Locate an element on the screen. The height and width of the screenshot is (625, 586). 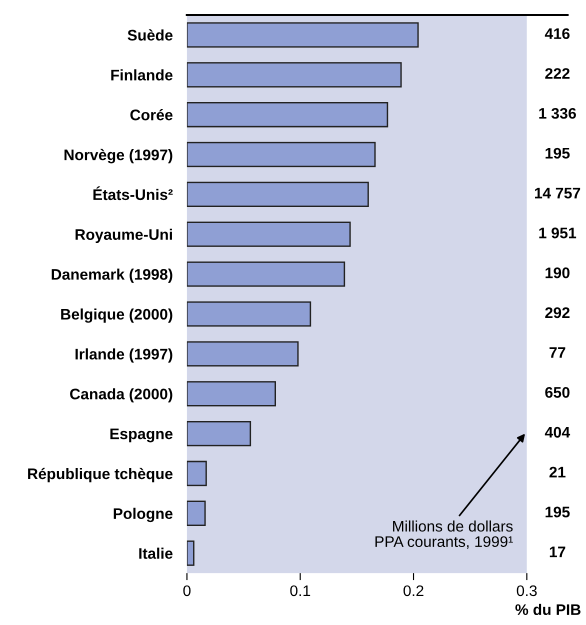
text: 17 is located at coordinates (558, 552).